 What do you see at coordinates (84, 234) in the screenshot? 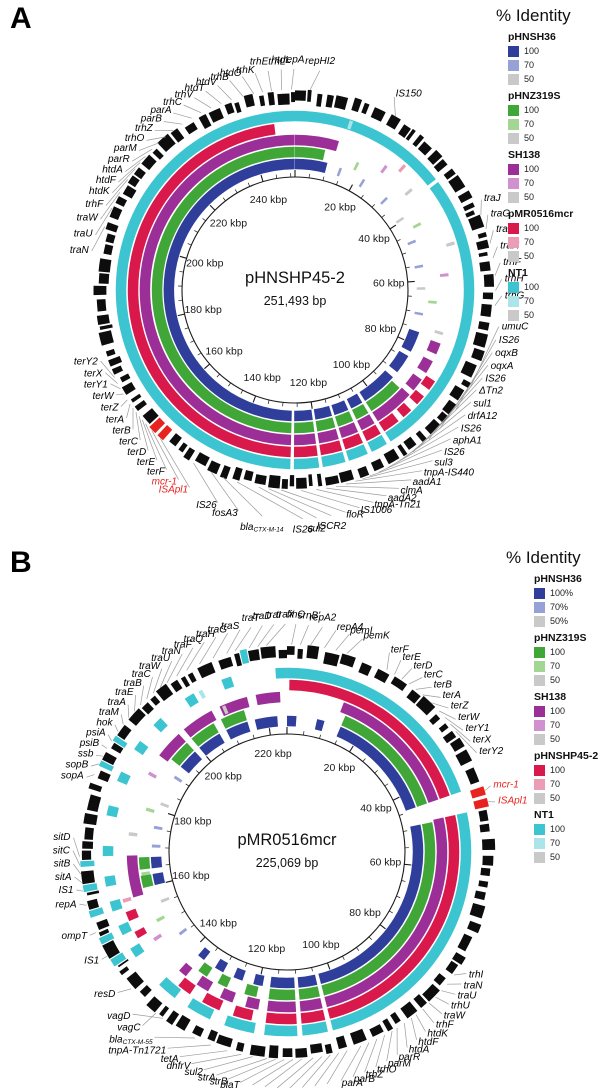
I see `gene-label: traU` at bounding box center [84, 234].